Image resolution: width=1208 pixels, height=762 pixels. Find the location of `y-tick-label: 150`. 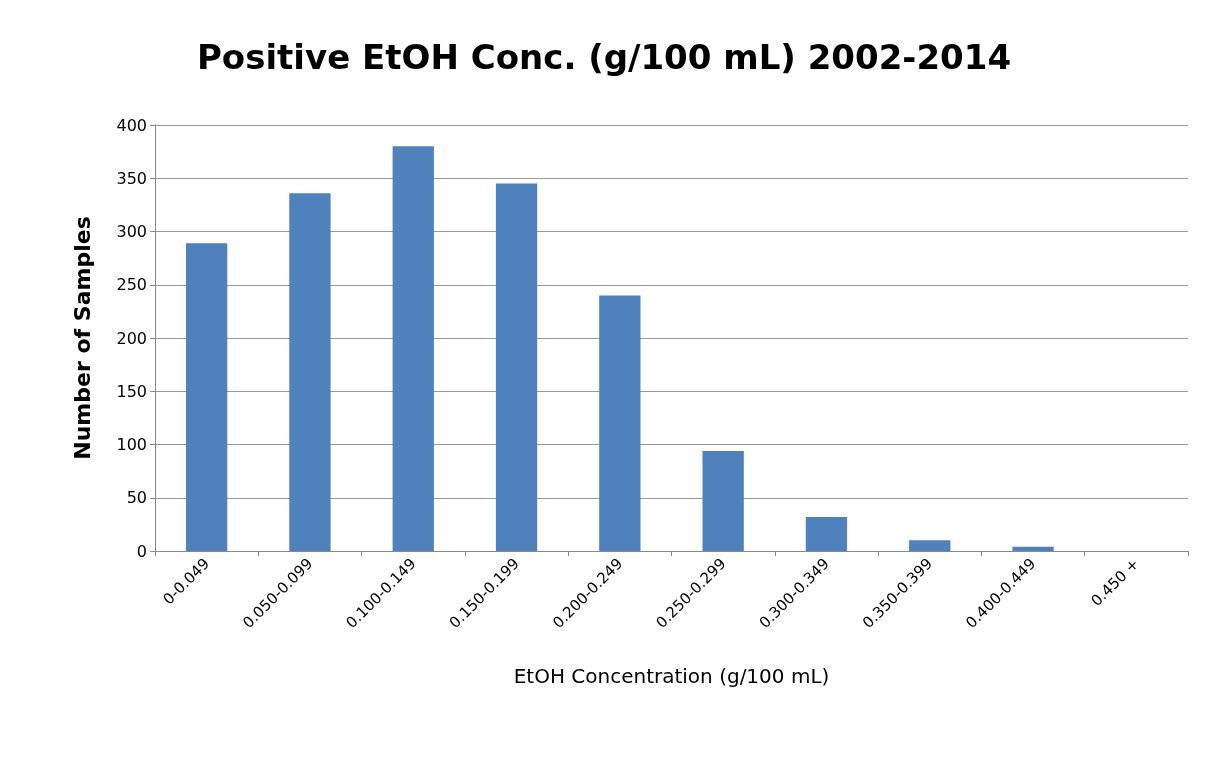

y-tick-label: 150 is located at coordinates (131, 391).